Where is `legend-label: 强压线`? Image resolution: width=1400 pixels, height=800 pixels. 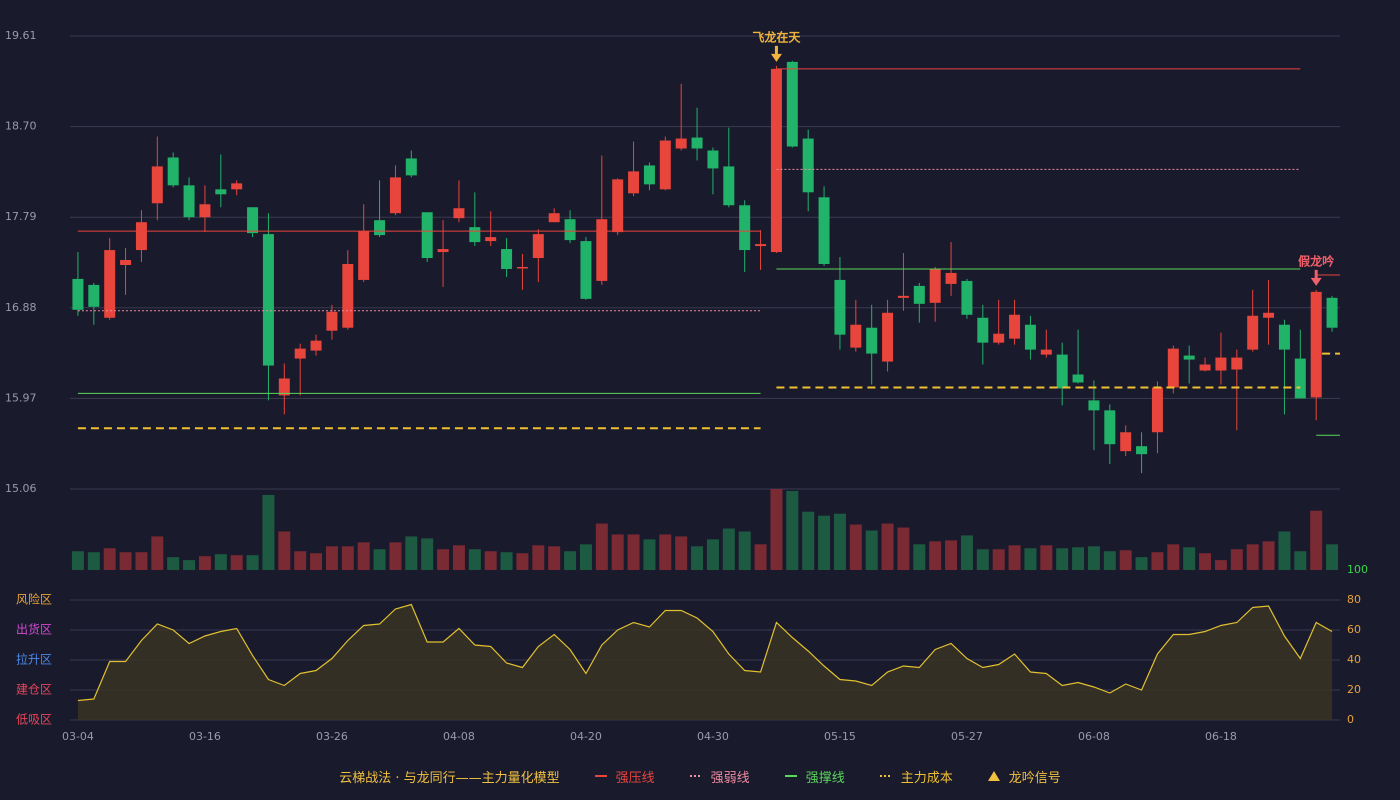 legend-label: 强压线 is located at coordinates (635, 778).